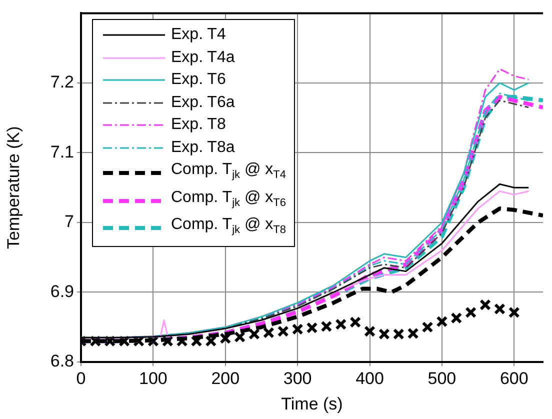 This screenshot has width=552, height=419. I want to click on legend-label: Comp. T$_{jk}$ @ x$_{T4}$, so click(228, 172).